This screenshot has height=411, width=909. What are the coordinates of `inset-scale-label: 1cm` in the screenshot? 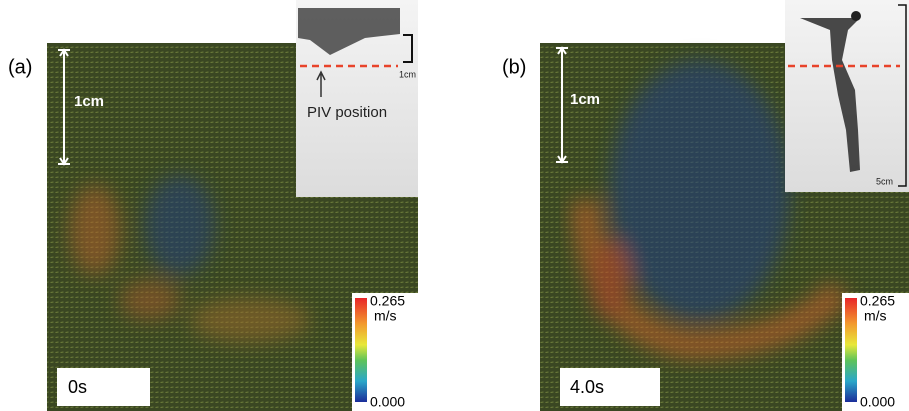 It's located at (407, 74).